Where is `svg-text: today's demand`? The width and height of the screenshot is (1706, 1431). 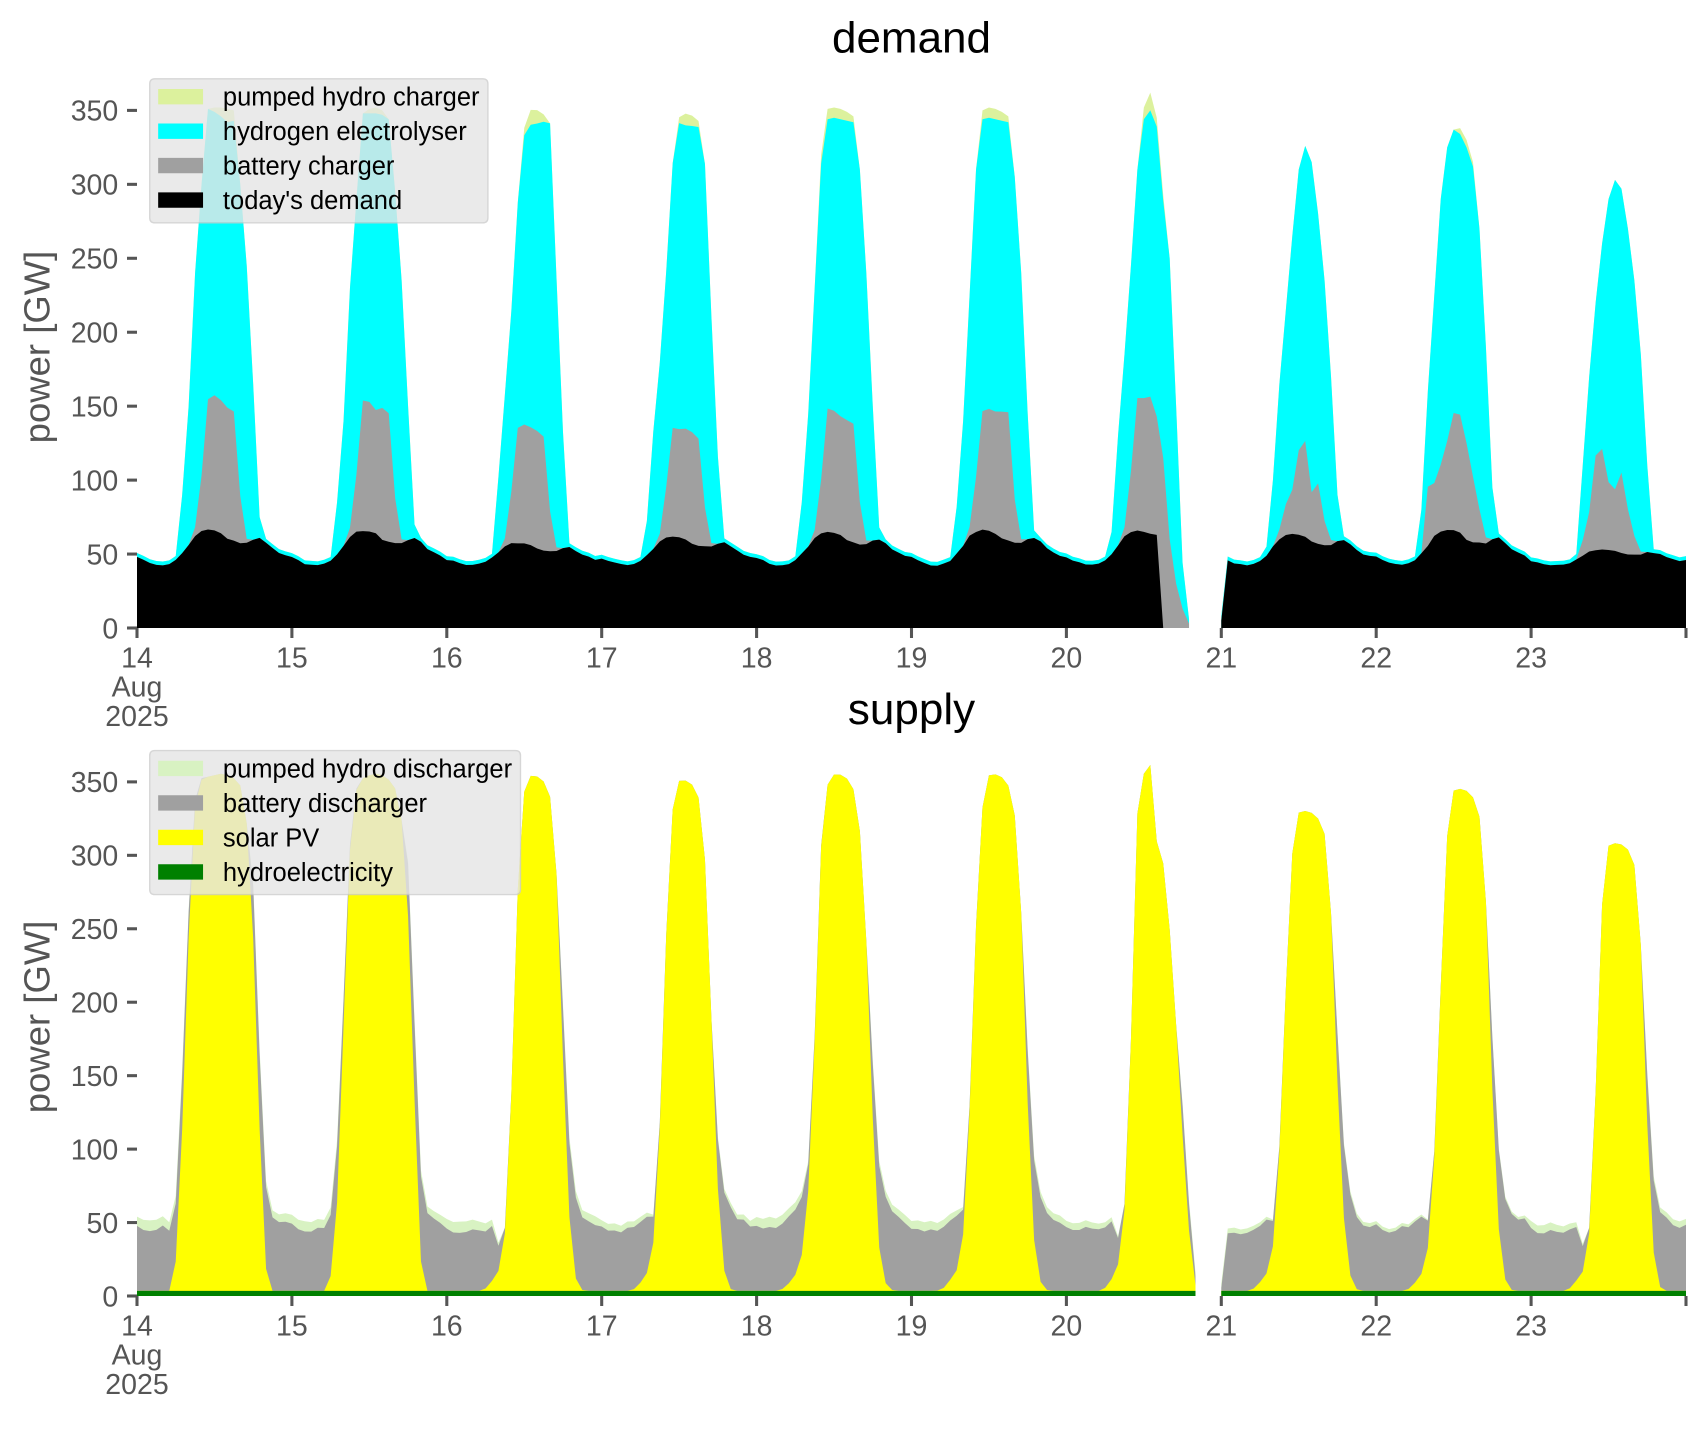 svg-text: today's demand is located at coordinates (312, 201).